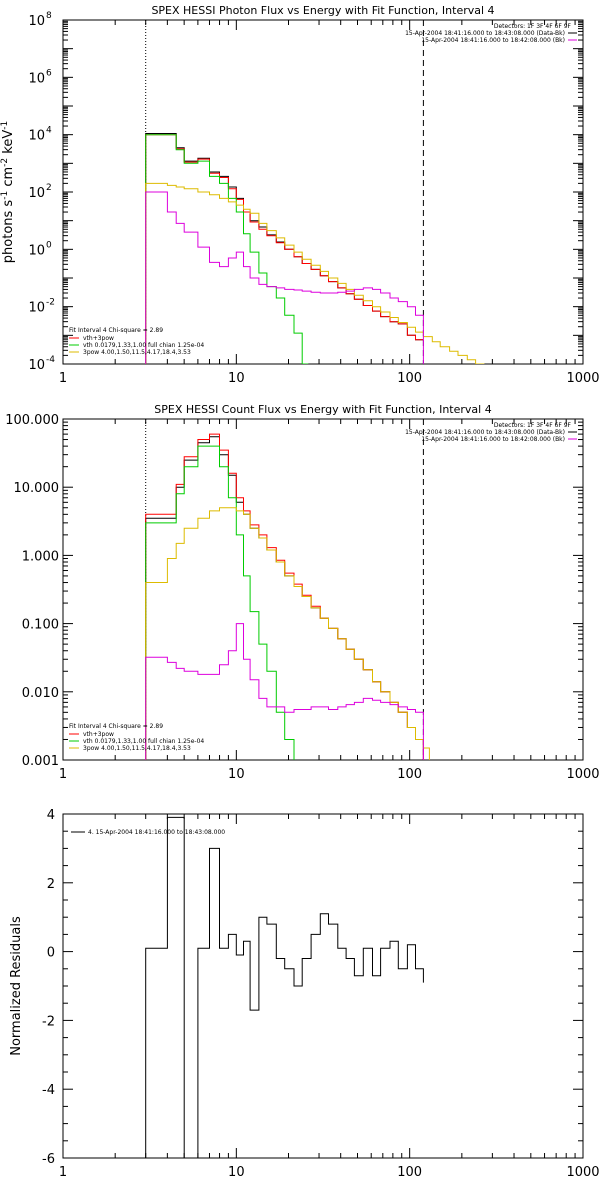 This screenshot has width=600, height=1200. What do you see at coordinates (8, 144) in the screenshot?
I see `y-axis-label-part: keV` at bounding box center [8, 144].